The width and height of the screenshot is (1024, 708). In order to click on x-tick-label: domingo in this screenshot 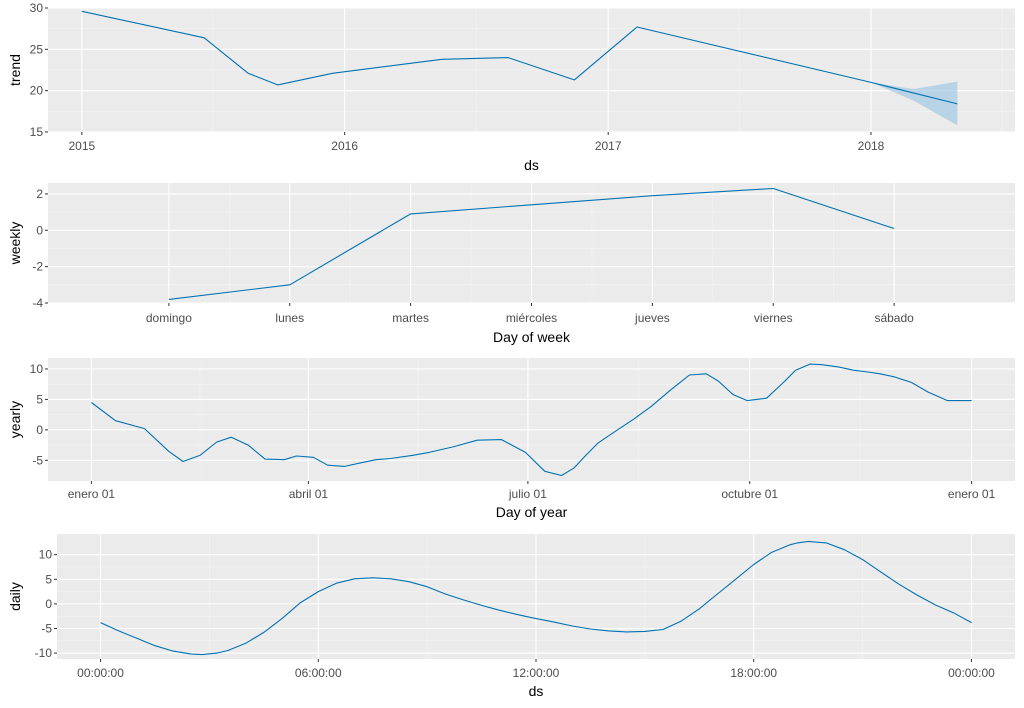, I will do `click(169, 318)`.